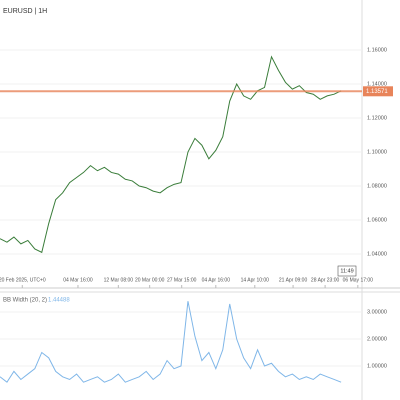 The width and height of the screenshot is (400, 400). What do you see at coordinates (358, 280) in the screenshot?
I see `x-tick-label: 06 May 17:00` at bounding box center [358, 280].